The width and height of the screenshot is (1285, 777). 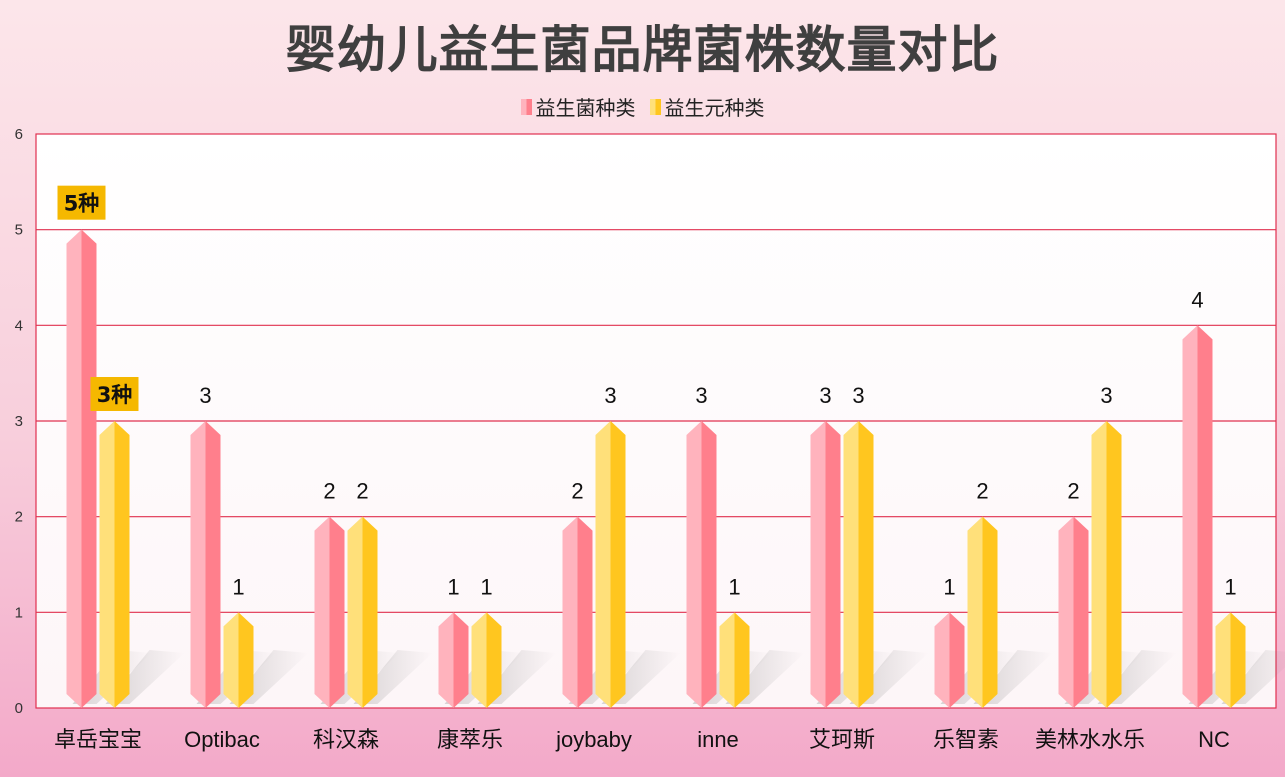 I want to click on legend-item-prebiotic: 益生元种类, so click(x=707, y=106).